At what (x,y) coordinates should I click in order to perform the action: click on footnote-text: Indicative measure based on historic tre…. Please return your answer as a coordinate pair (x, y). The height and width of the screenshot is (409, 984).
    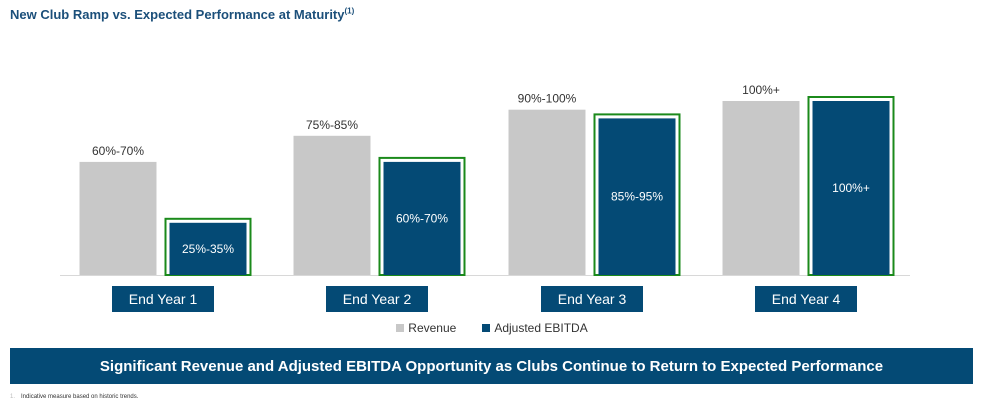
    Looking at the image, I should click on (80, 397).